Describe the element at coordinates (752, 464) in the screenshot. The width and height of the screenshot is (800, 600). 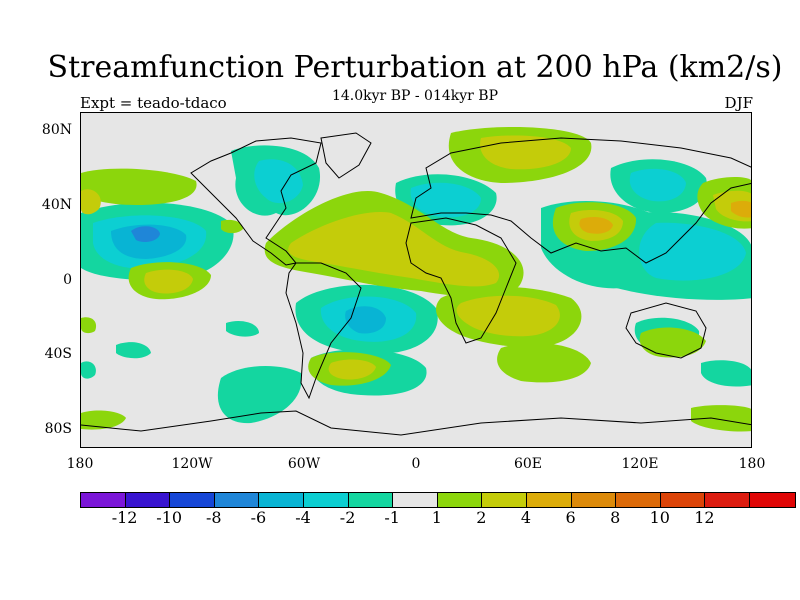
I see `lon-label-180e: 180` at that location.